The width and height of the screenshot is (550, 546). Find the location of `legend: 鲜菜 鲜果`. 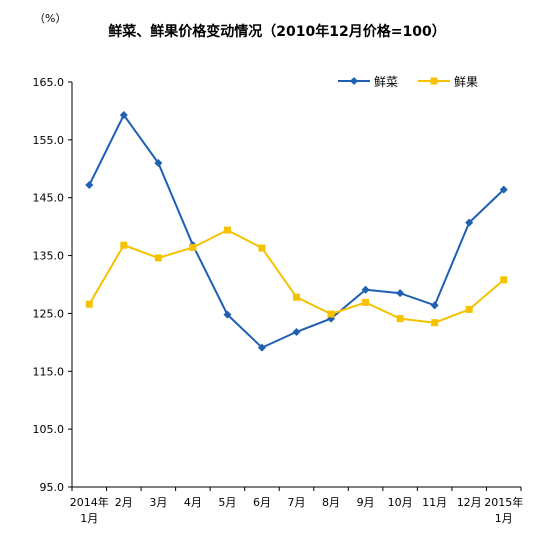

legend: 鲜菜 鲜果 is located at coordinates (408, 82).